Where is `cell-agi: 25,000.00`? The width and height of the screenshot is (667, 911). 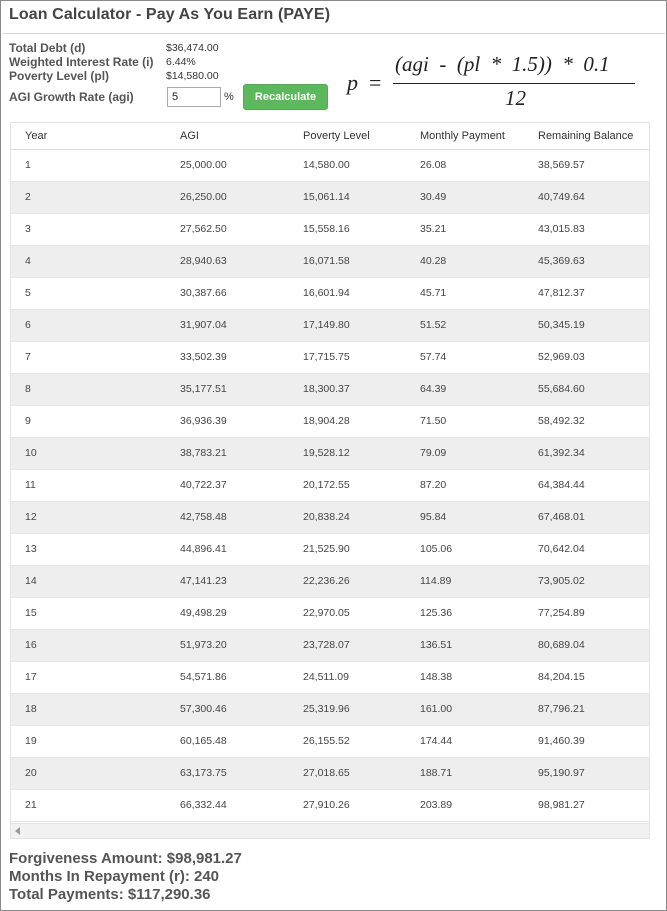 cell-agi: 25,000.00 is located at coordinates (227, 165).